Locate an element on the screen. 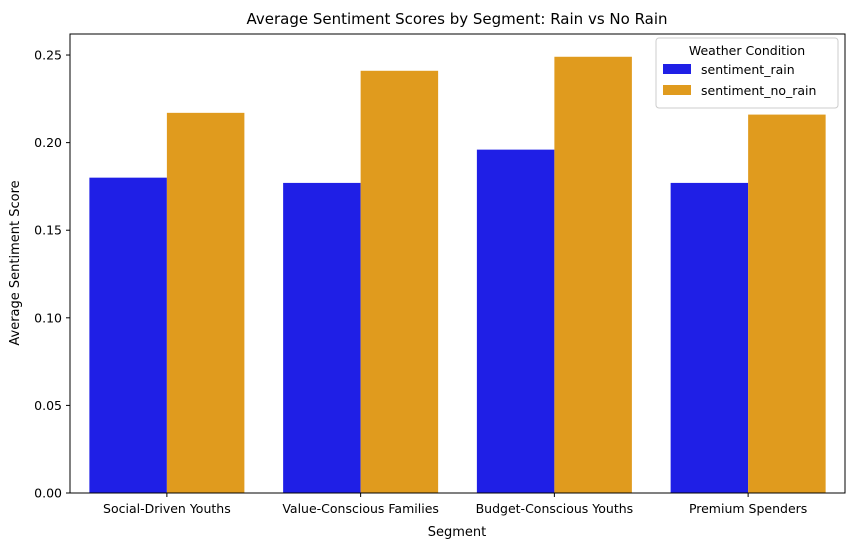 This screenshot has height=547, width=855. y-tick-label: 0.00 is located at coordinates (48, 493).